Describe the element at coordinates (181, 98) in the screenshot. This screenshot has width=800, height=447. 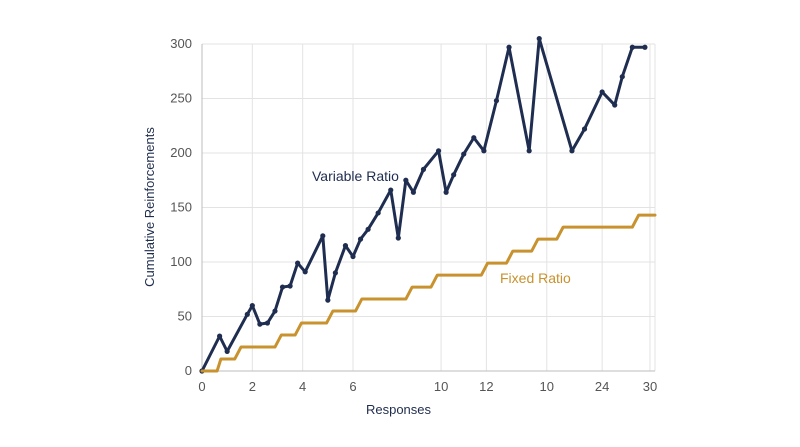
I see `y-tick-label: 250` at that location.